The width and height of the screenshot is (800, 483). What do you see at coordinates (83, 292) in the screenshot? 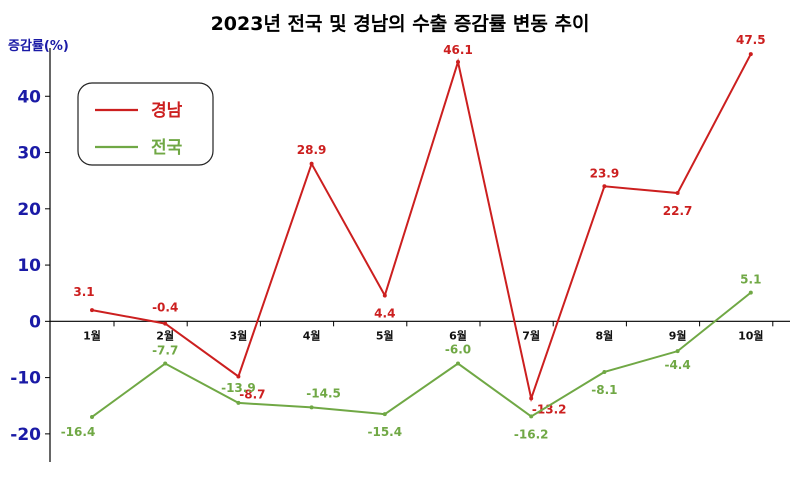
I see `data-label: 3.1` at bounding box center [83, 292].